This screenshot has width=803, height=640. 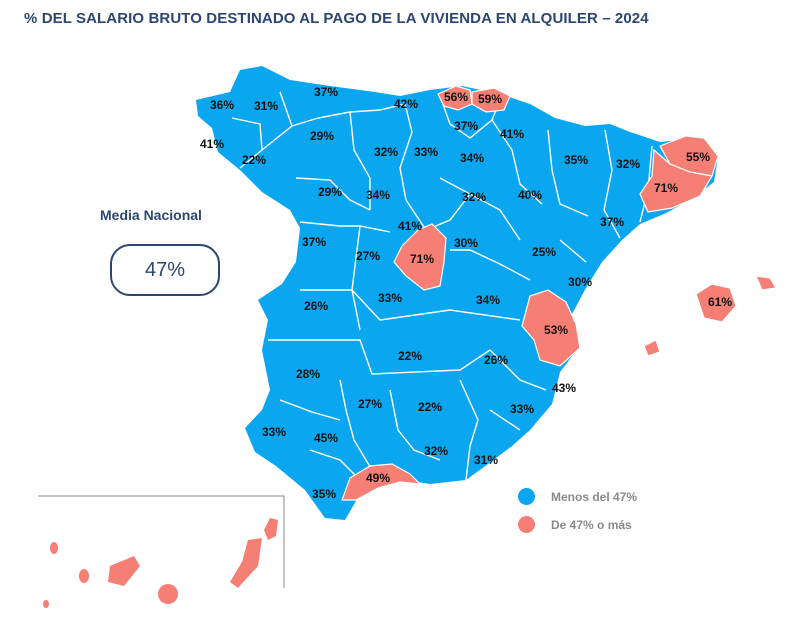 What do you see at coordinates (322, 136) in the screenshot?
I see `region-label-leon: 29%` at bounding box center [322, 136].